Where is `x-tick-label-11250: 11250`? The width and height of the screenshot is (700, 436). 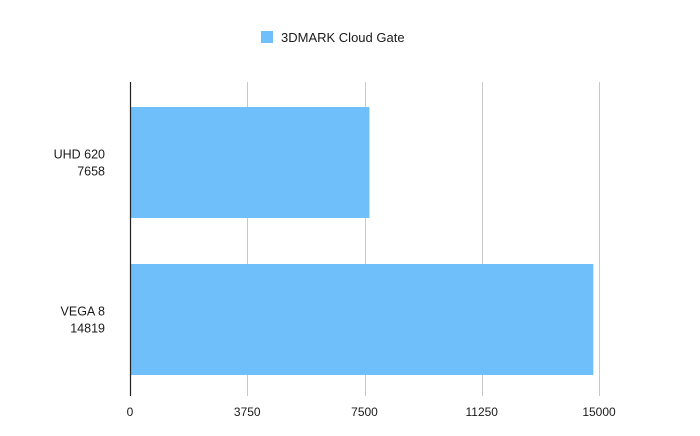 x-tick-label-11250: 11250 is located at coordinates (482, 412).